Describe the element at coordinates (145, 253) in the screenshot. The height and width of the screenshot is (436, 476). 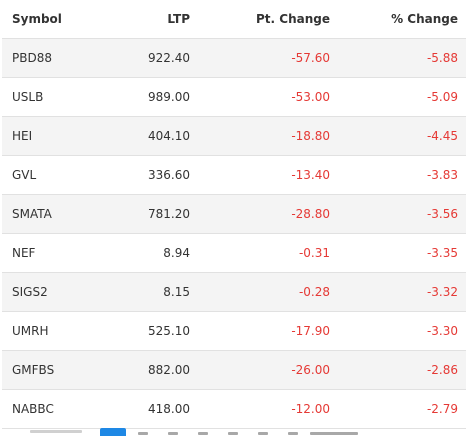
I see `cell-ltp: 8.94` at that location.